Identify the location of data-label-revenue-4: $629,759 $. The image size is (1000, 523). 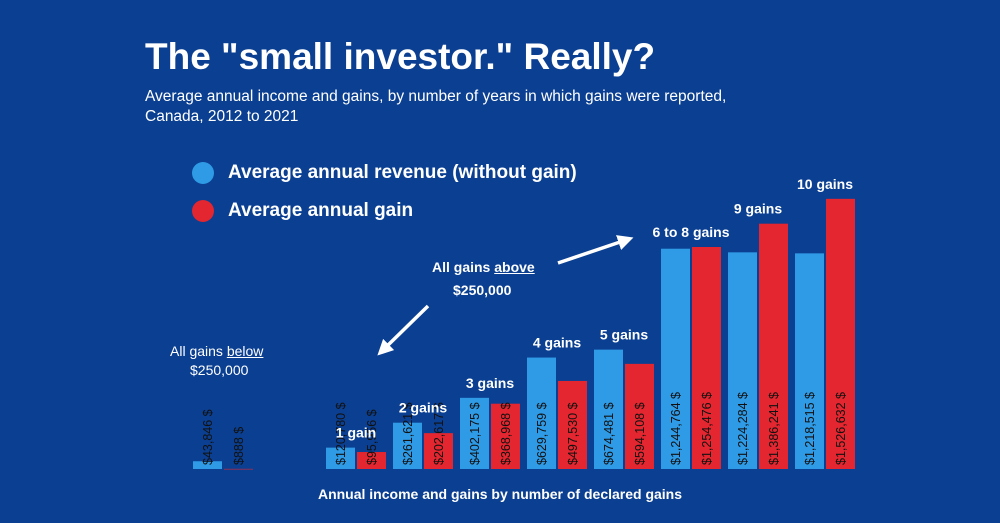
(542, 433).